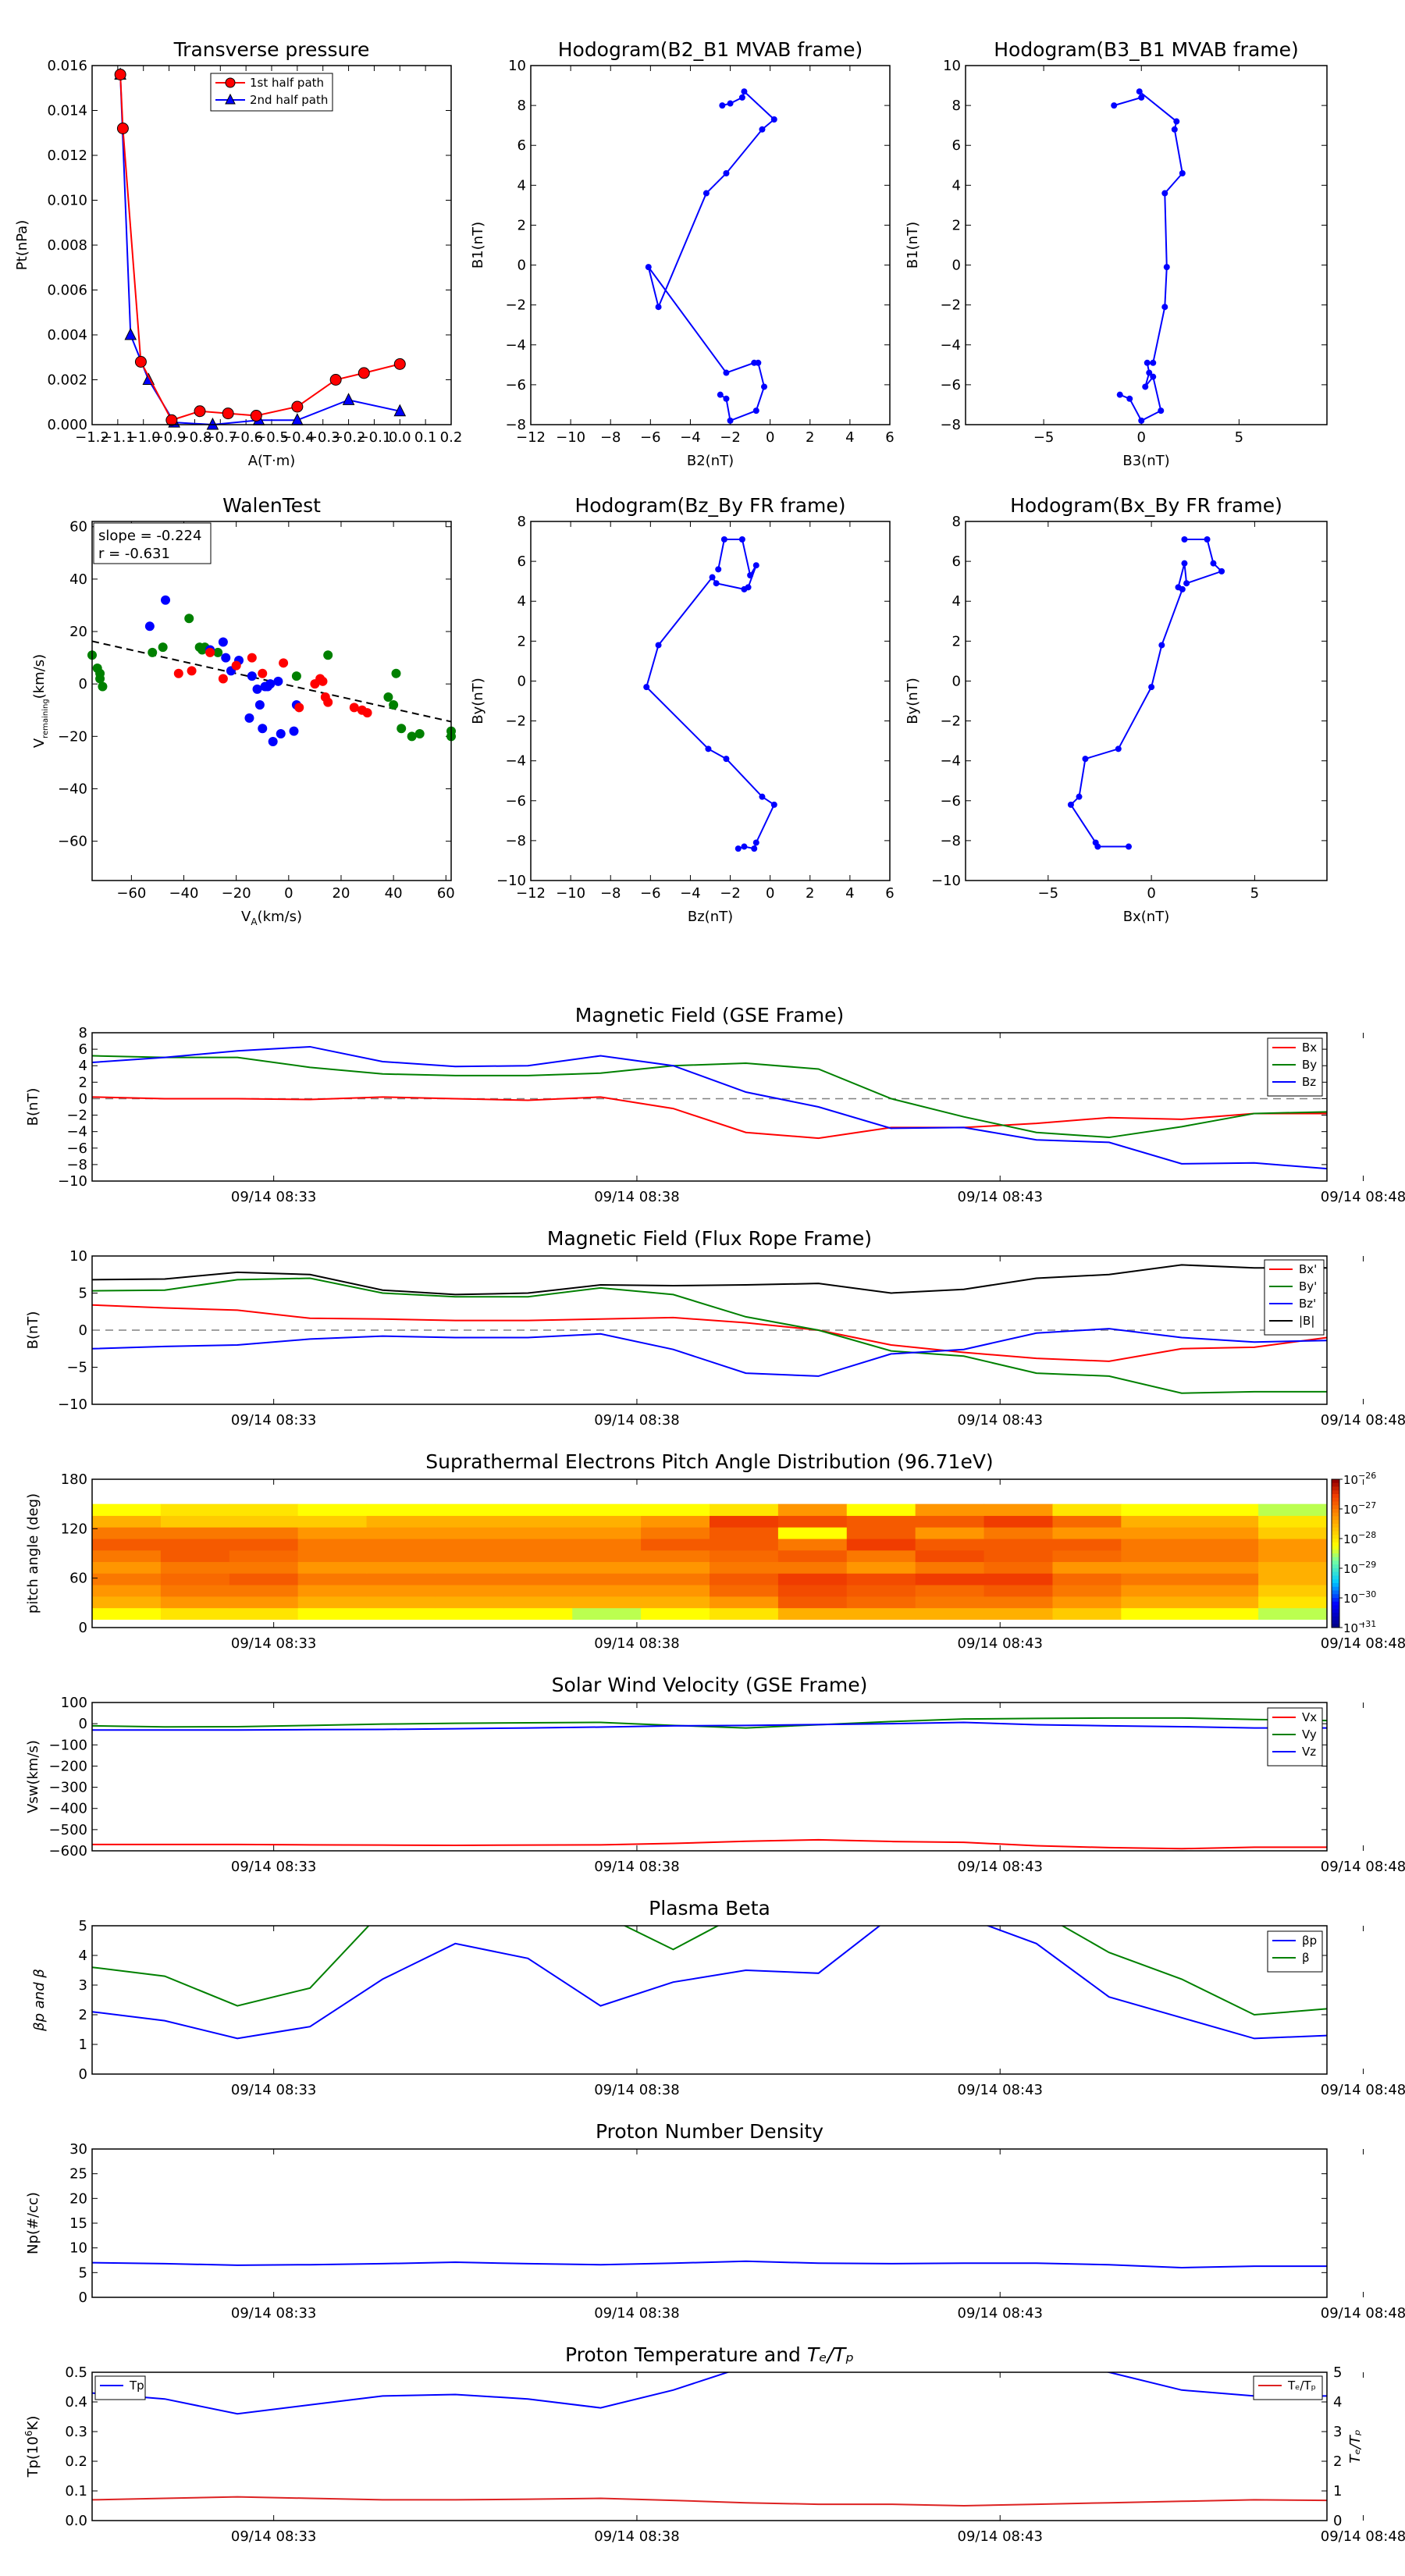 The height and width of the screenshot is (2576, 1405). I want to click on hodo_bzby-xtick-label: −8, so click(611, 893).